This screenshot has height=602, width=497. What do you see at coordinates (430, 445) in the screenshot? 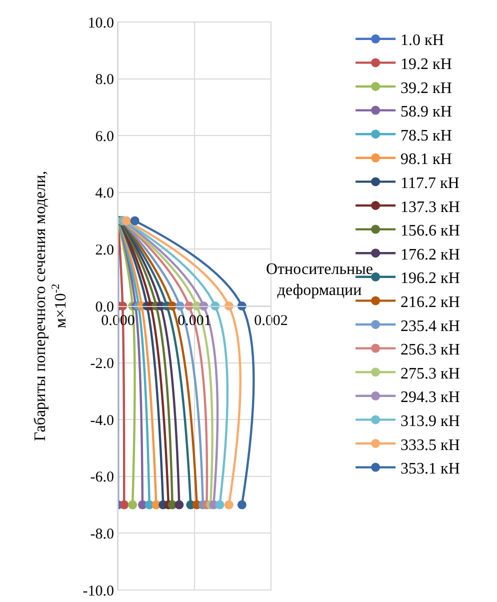
I see `legend-label: 333.5 кН` at bounding box center [430, 445].